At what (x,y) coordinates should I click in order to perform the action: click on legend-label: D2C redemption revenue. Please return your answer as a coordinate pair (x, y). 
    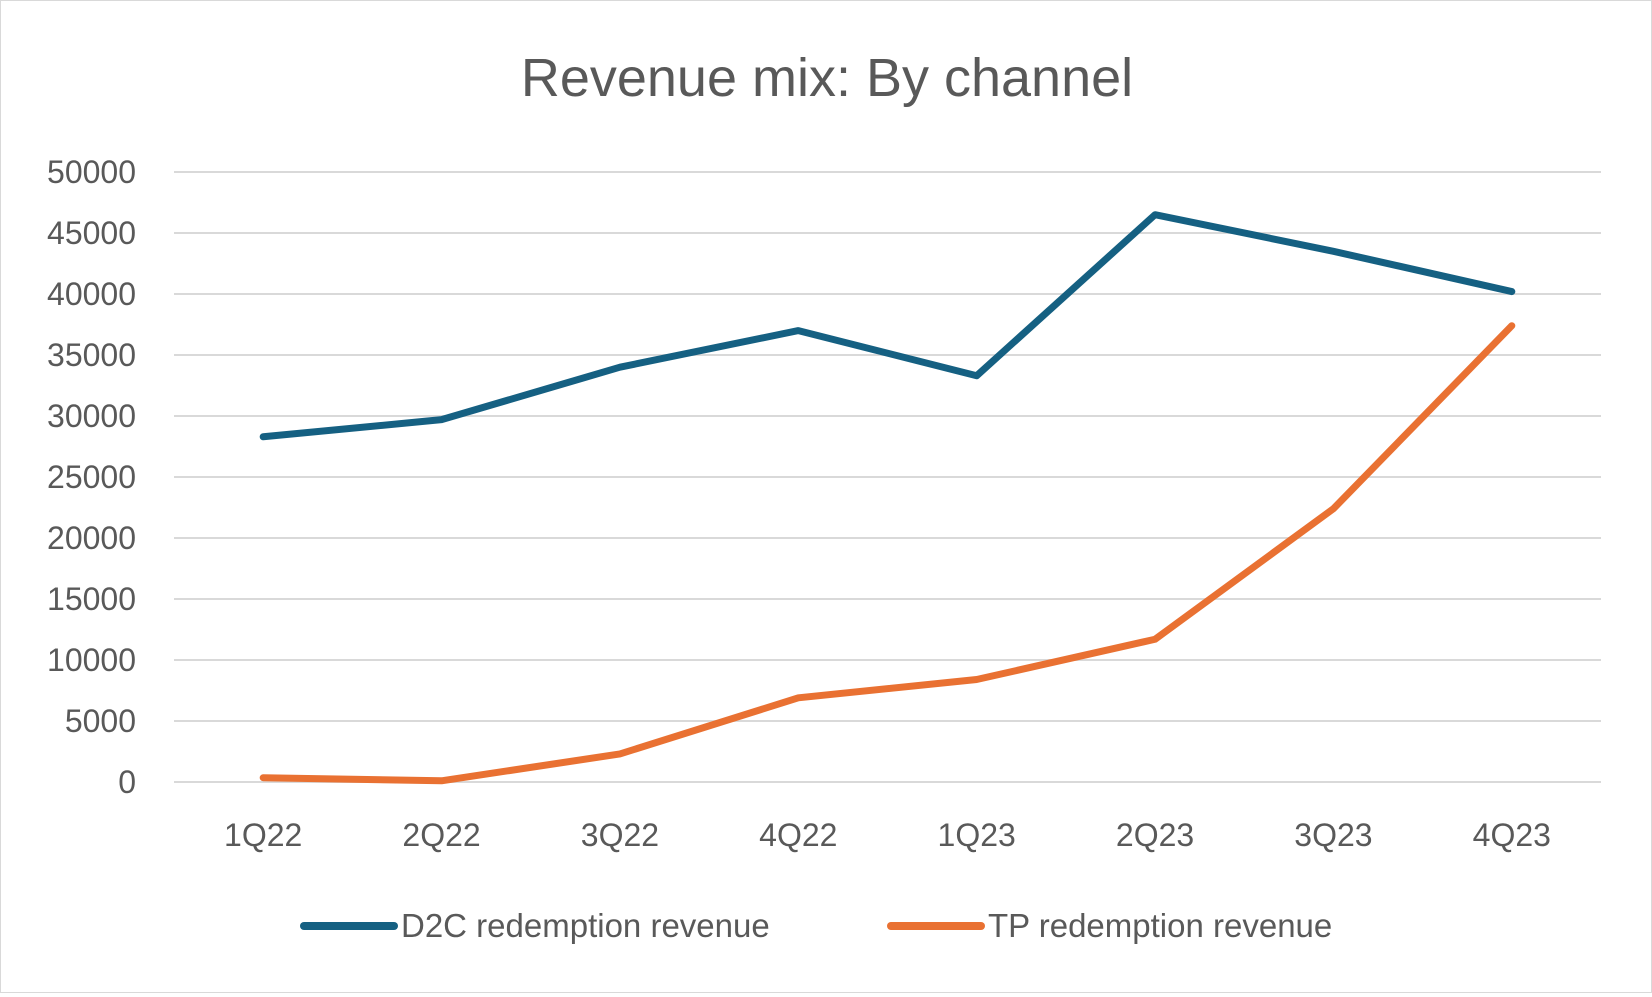
    Looking at the image, I should click on (585, 925).